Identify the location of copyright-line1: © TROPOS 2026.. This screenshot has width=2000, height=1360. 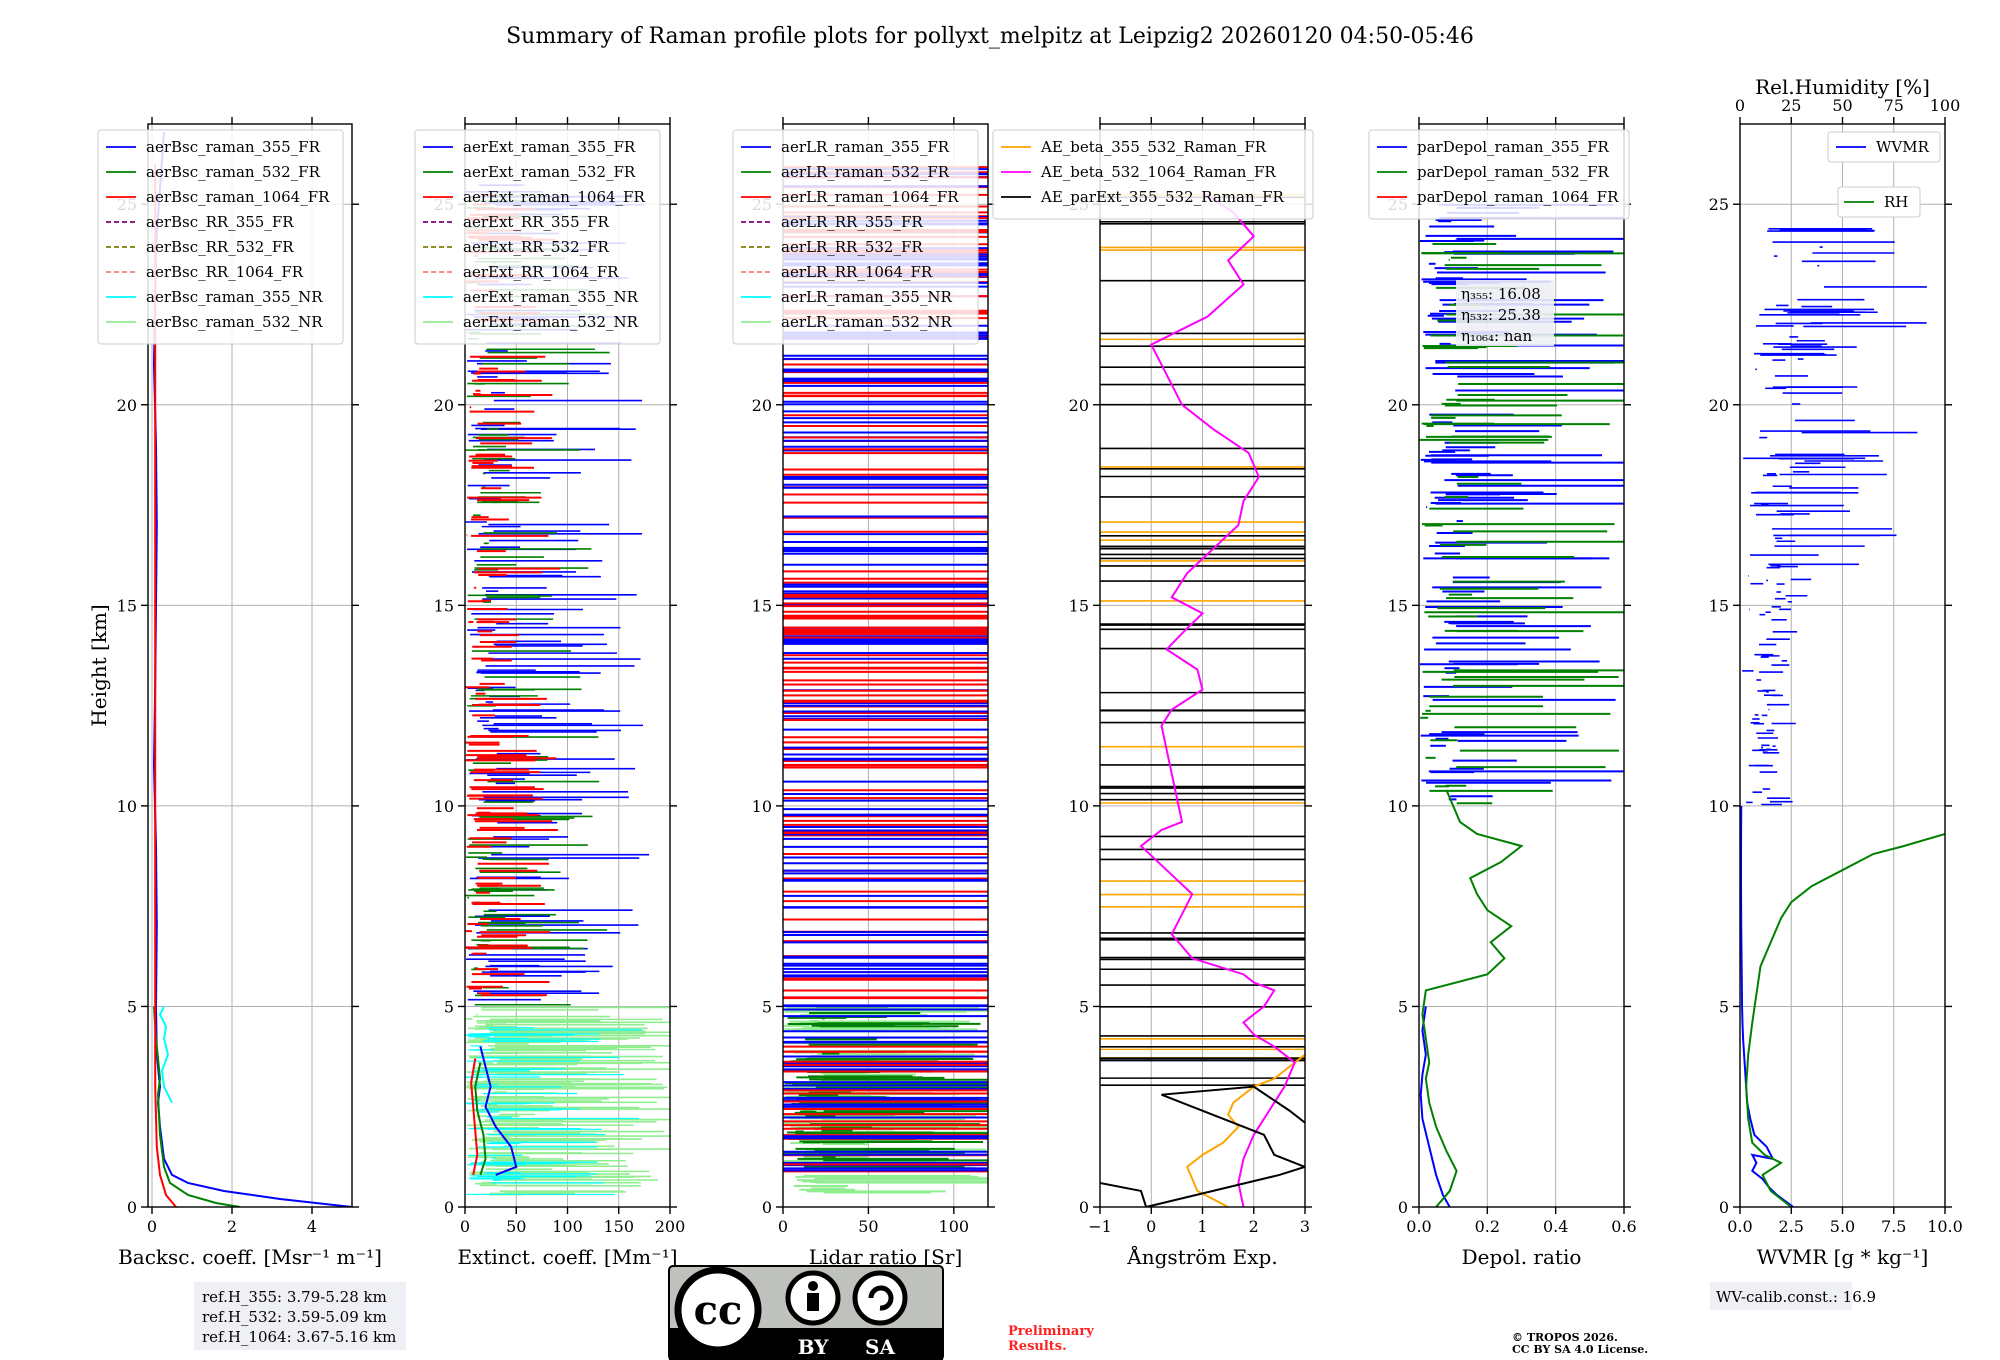
(1565, 1337).